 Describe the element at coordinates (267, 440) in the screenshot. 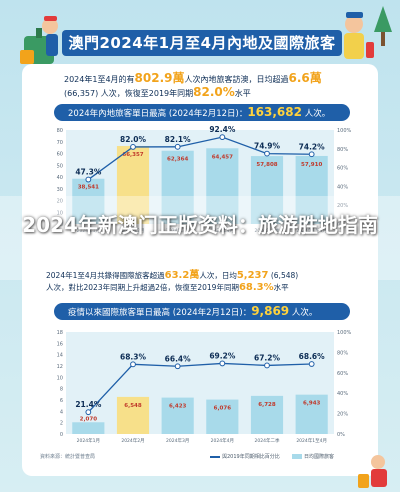

I see `x-axis-tick-label: 2024年二季` at that location.